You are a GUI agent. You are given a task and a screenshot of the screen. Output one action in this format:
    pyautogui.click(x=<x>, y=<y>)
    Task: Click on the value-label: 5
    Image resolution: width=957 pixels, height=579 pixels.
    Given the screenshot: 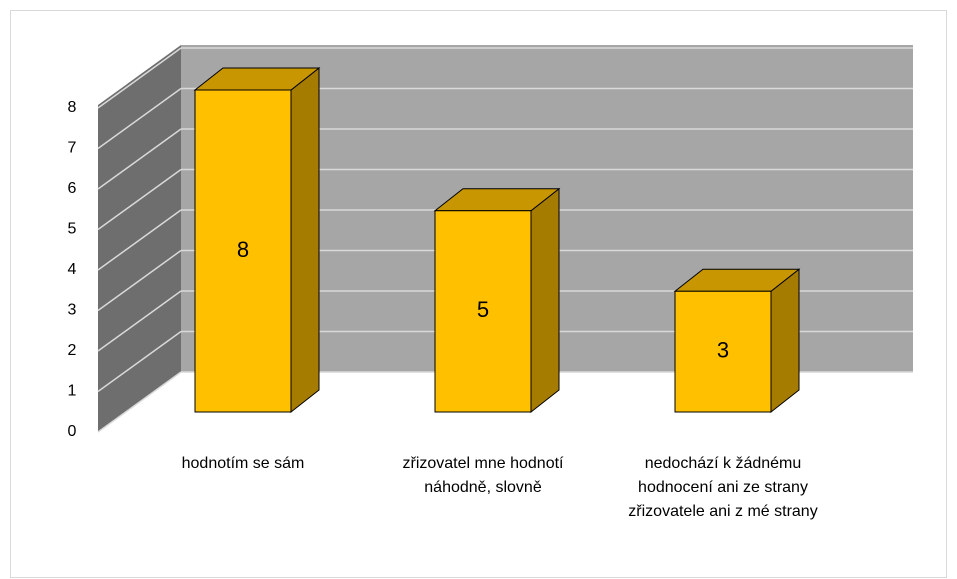 What is the action you would take?
    pyautogui.click(x=483, y=309)
    